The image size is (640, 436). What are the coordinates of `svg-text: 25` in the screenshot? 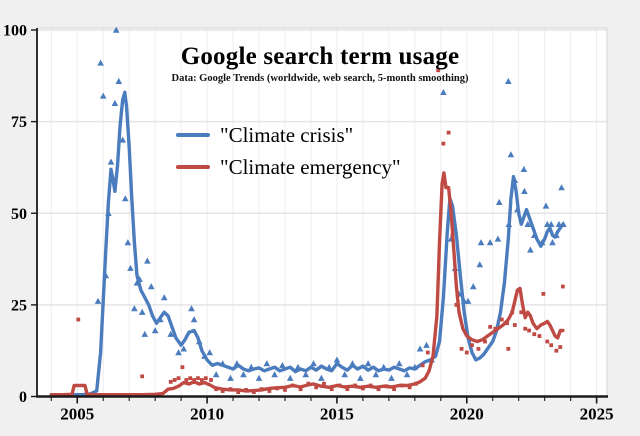 It's located at (19, 305).